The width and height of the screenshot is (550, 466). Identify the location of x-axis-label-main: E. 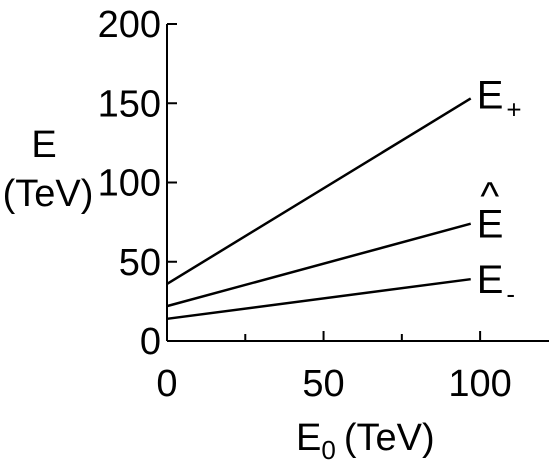
(308, 438).